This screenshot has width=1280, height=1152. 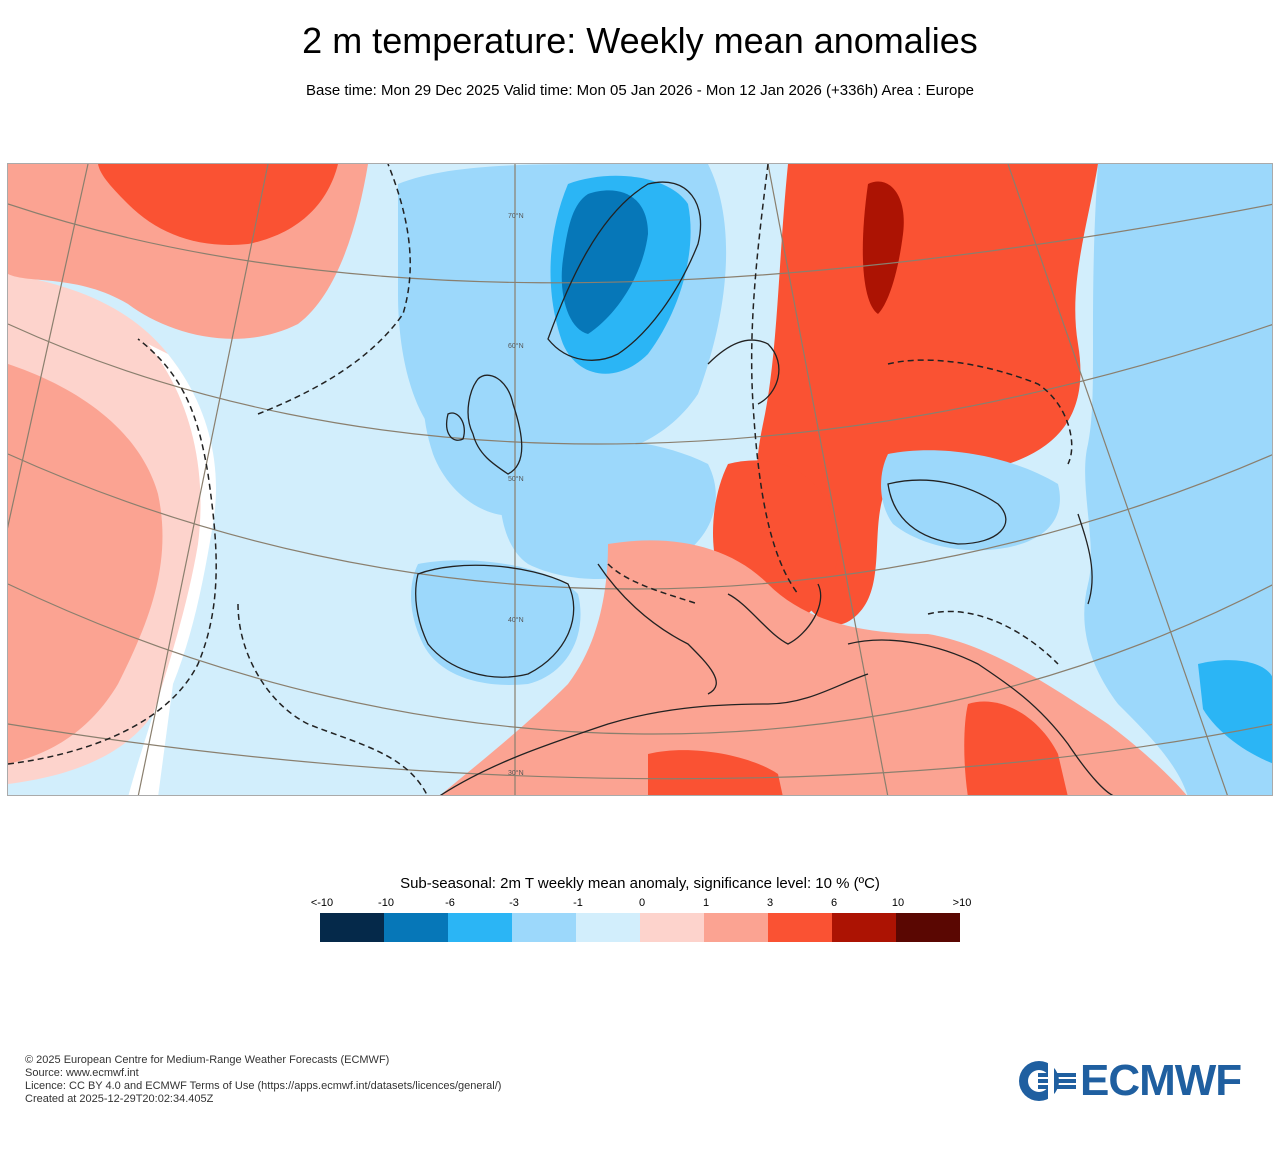 What do you see at coordinates (1178, 479) in the screenshot?
I see `region-asia-cool` at bounding box center [1178, 479].